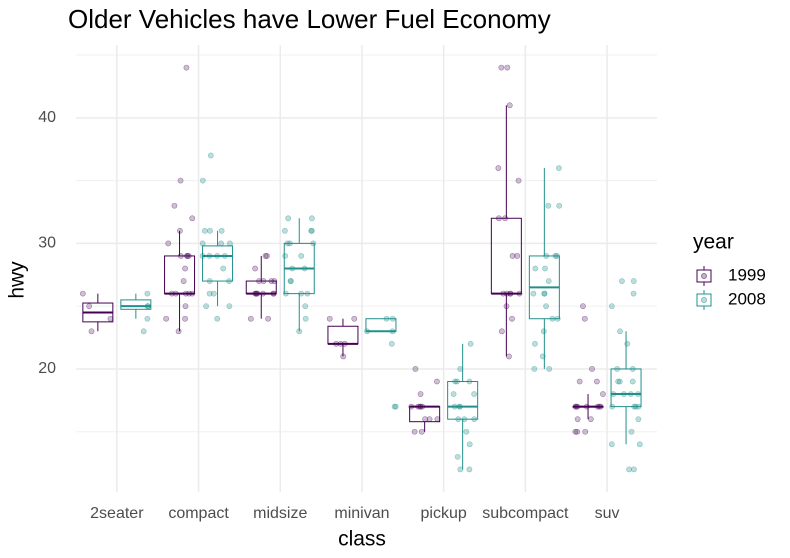  Describe the element at coordinates (309, 19) in the screenshot. I see `chart-title: Older Vehicles have Lower Fuel Economy` at that location.